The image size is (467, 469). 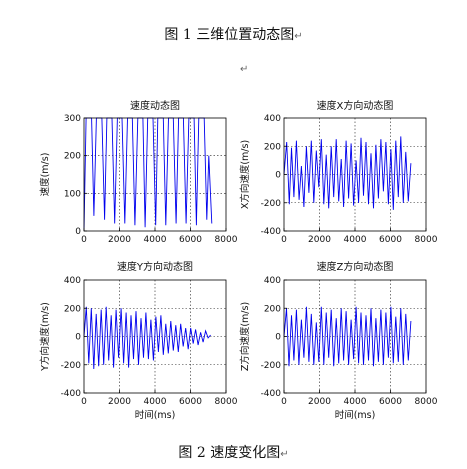 I want to click on y-tick-label: 100, so click(x=72, y=194).